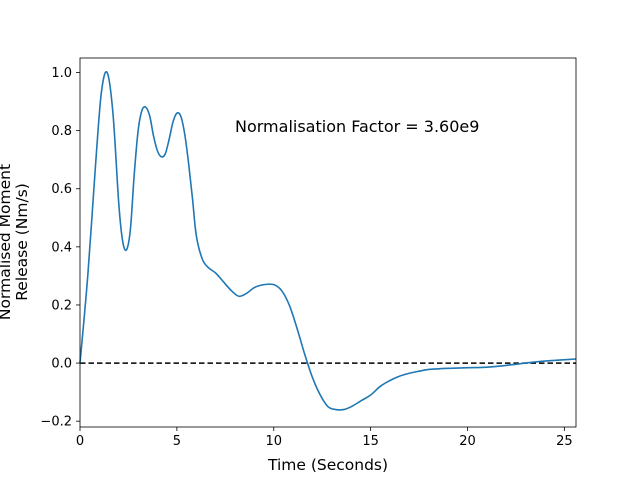 The height and width of the screenshot is (480, 640). What do you see at coordinates (370, 441) in the screenshot?
I see `x-tick-label: 15` at bounding box center [370, 441].